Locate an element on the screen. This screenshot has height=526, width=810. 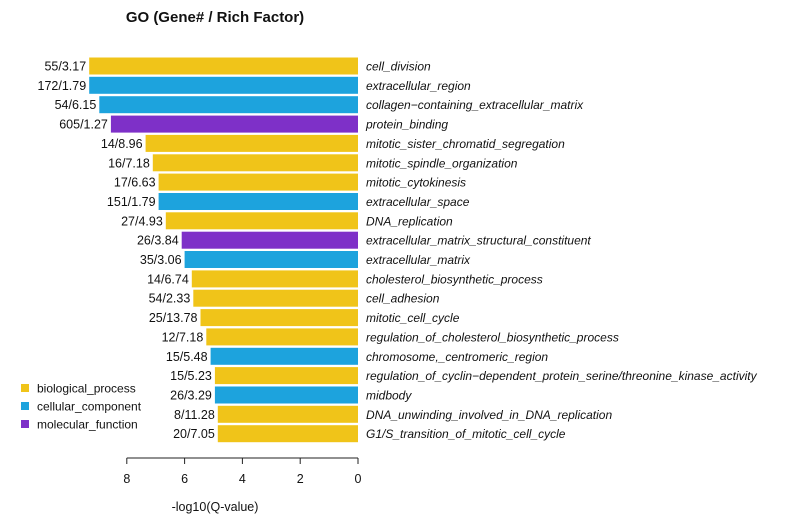
go-term-label: collagen−containing_extracellular_matrix is located at coordinates (475, 105).